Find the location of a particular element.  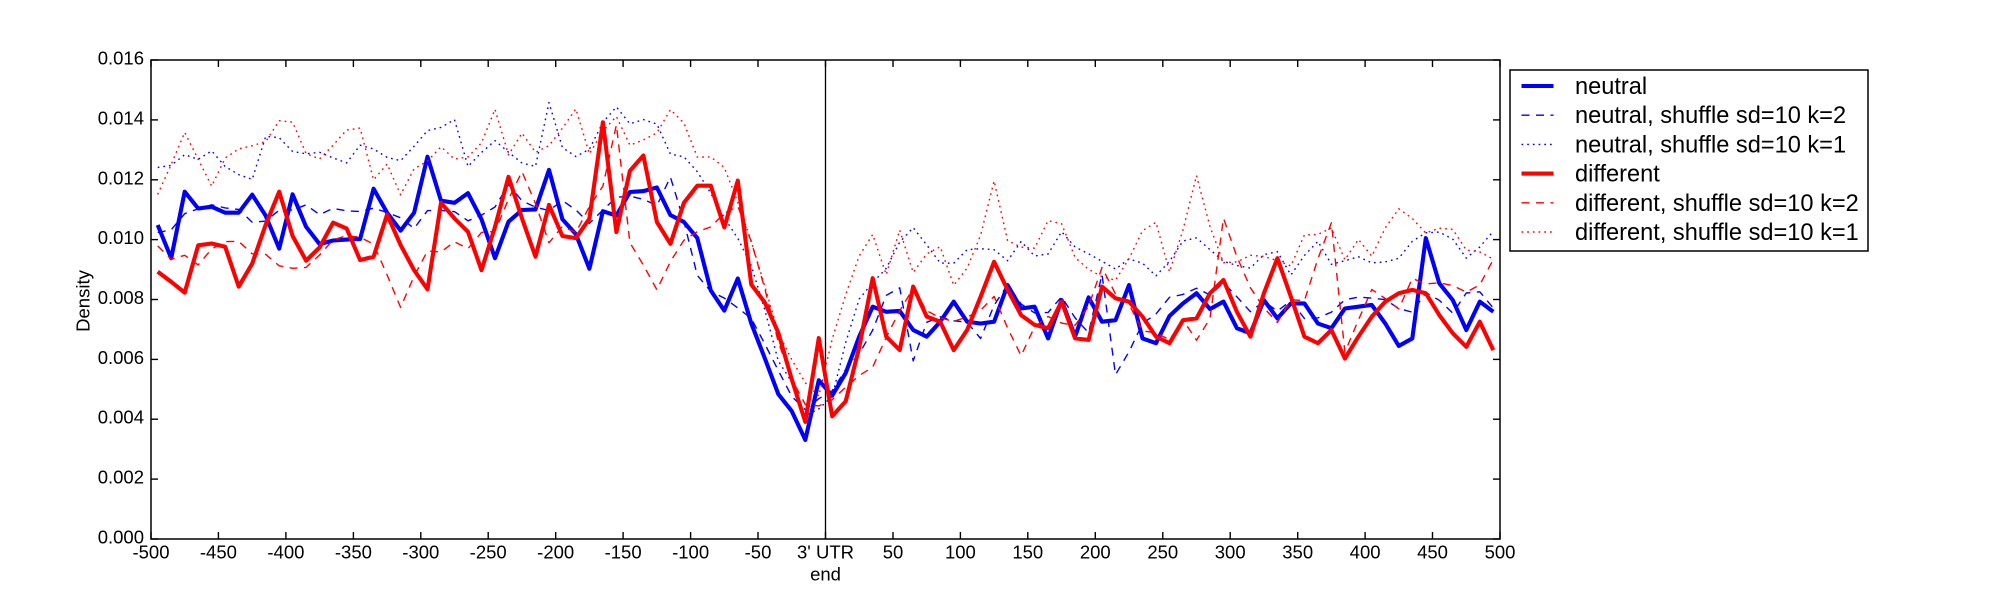

svg-text: -50 is located at coordinates (758, 552).